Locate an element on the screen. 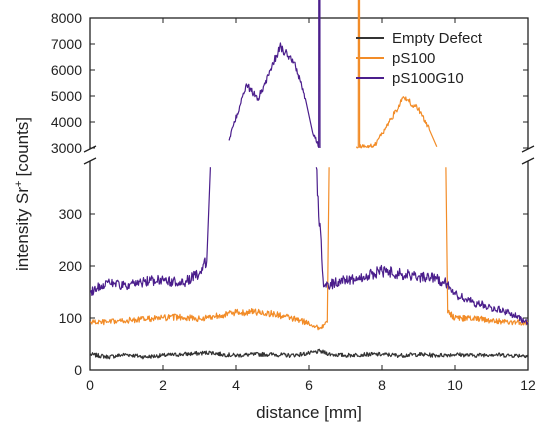  x-tick-label: 4 is located at coordinates (236, 385).